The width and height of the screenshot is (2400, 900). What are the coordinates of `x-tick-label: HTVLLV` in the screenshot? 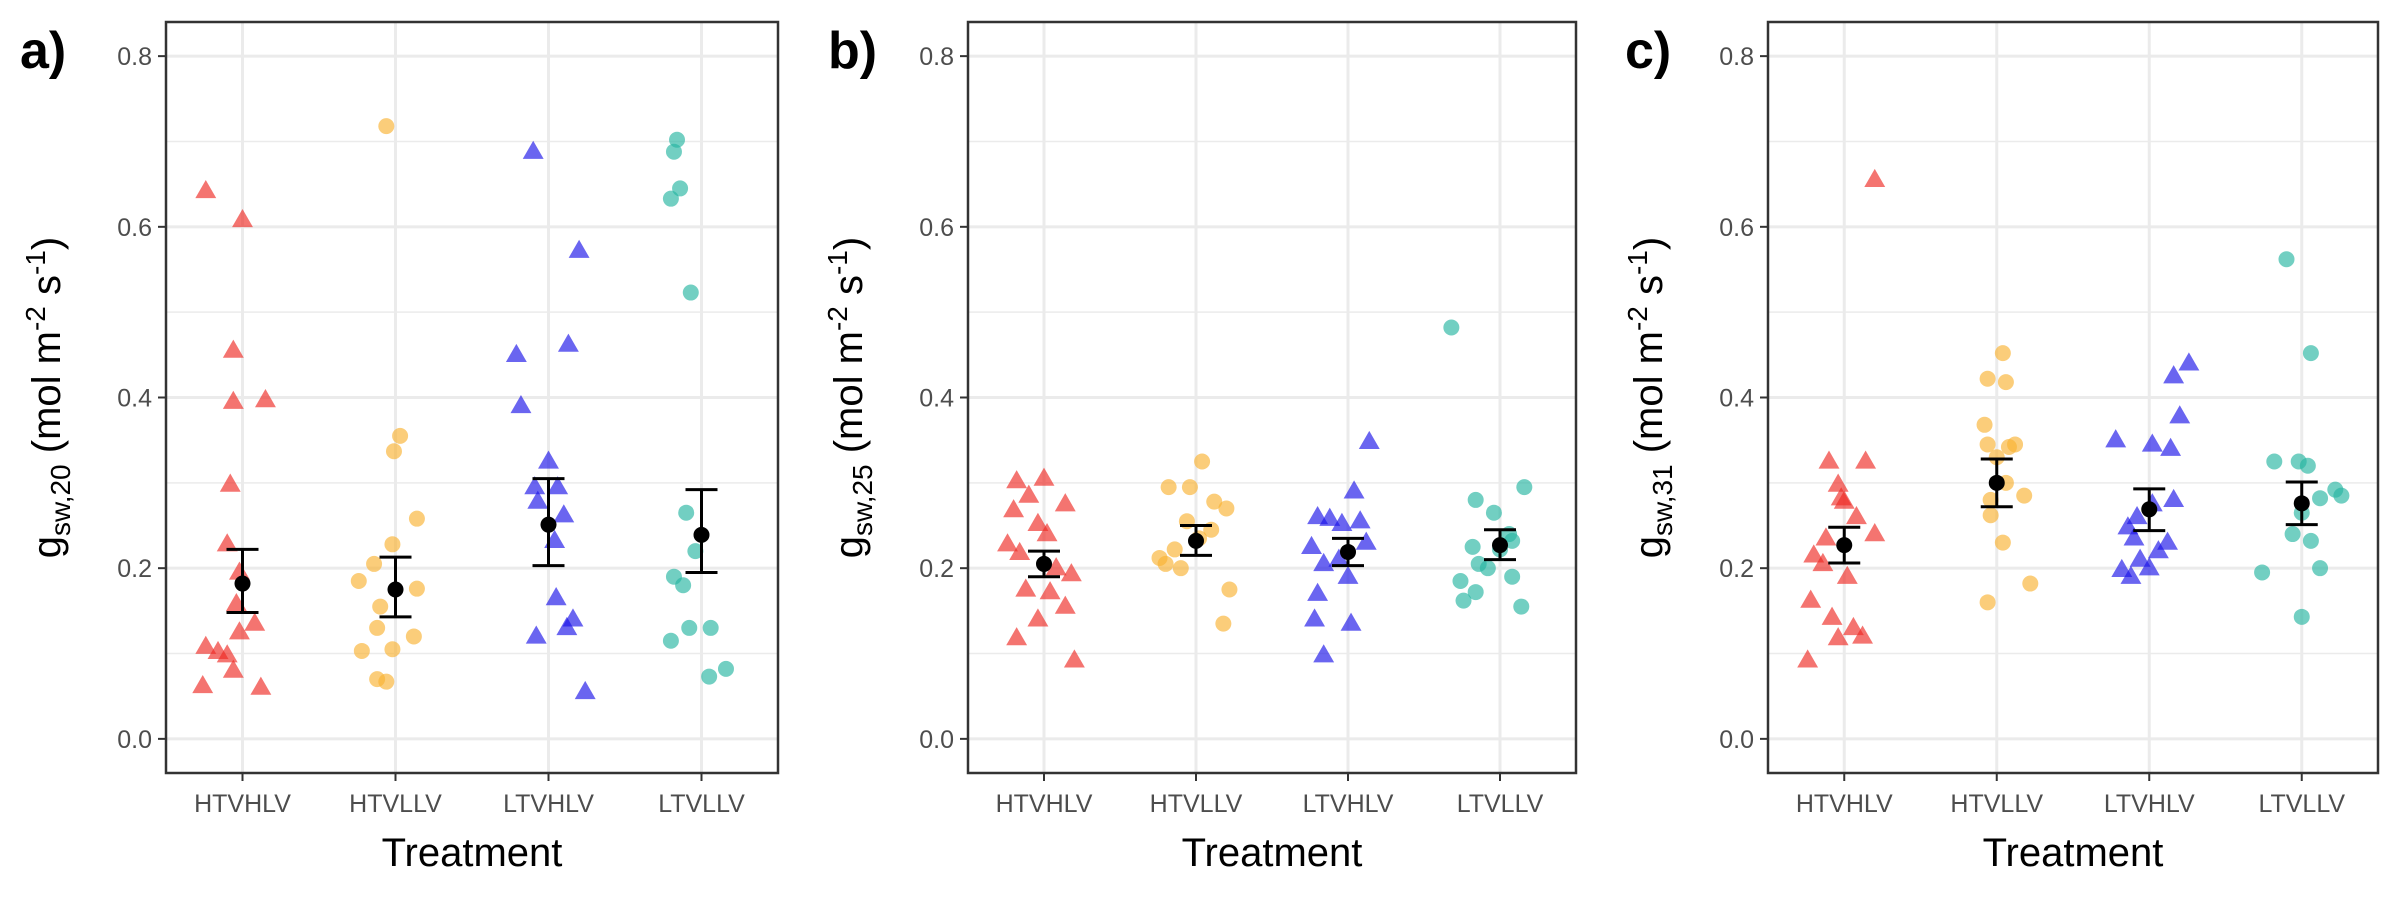 It's located at (1996, 804).